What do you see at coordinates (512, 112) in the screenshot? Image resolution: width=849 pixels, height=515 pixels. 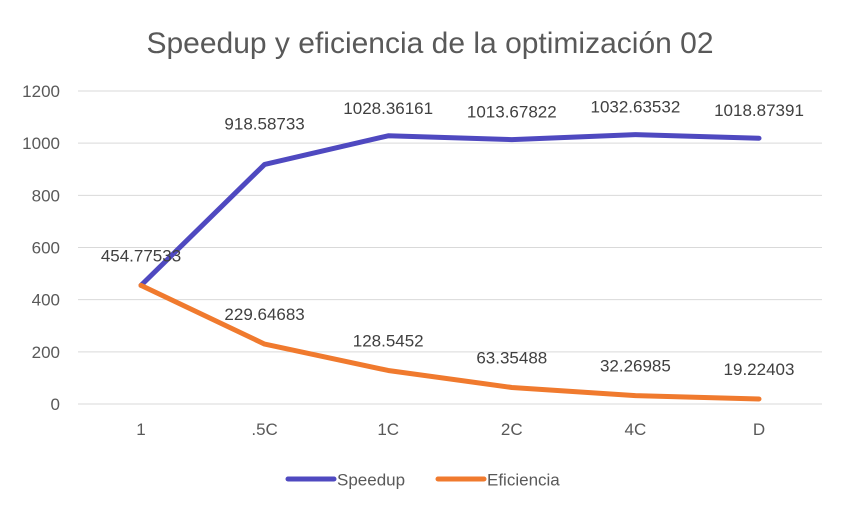 I see `data-label: 1013.67822` at bounding box center [512, 112].